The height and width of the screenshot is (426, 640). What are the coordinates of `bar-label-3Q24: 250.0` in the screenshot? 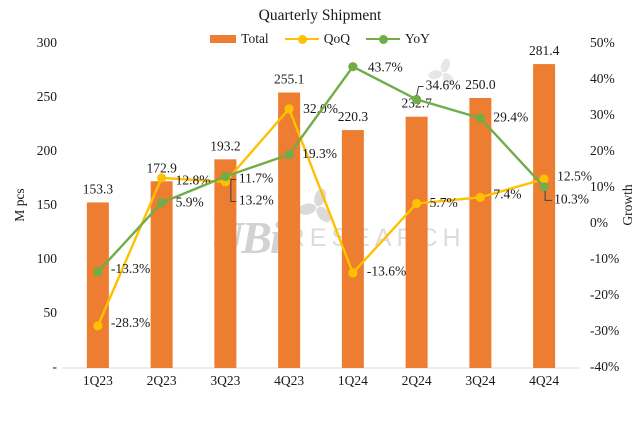 It's located at (480, 84).